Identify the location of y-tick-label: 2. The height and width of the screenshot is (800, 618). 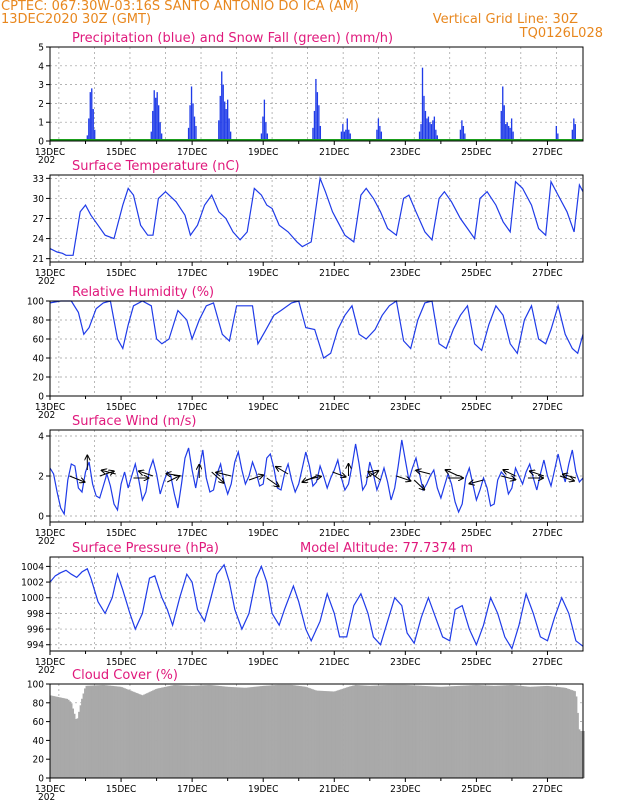
(41, 104).